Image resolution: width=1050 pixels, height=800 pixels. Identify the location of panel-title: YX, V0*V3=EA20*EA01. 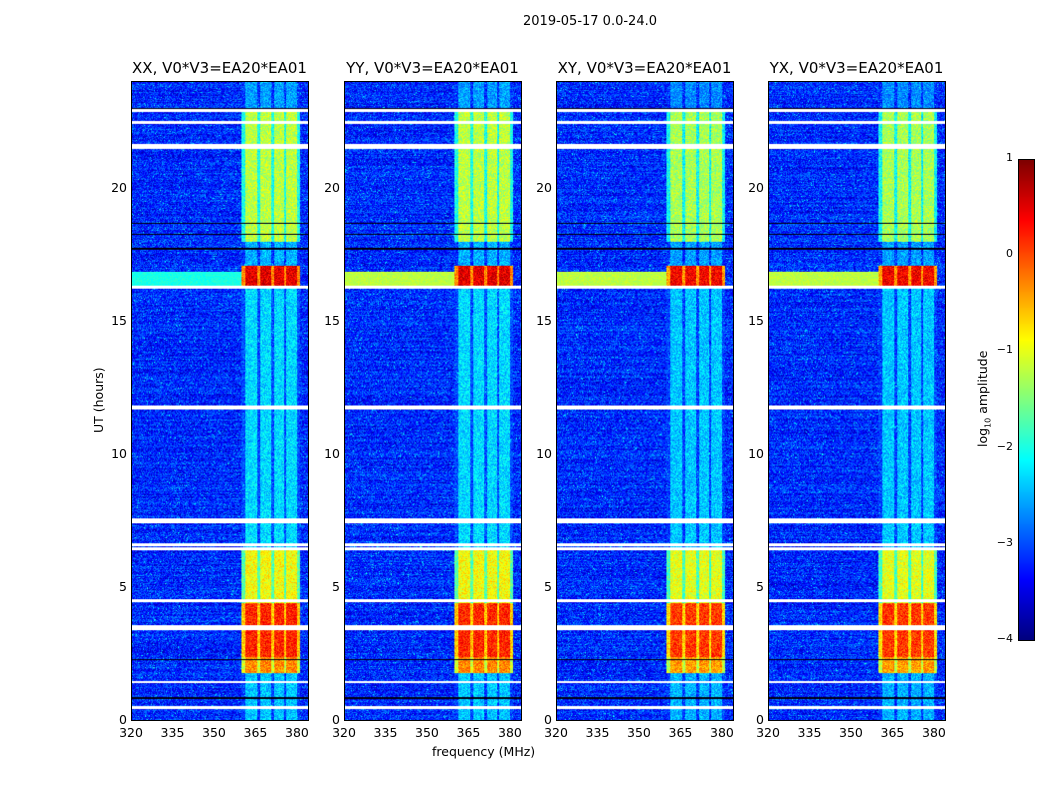
(856, 68).